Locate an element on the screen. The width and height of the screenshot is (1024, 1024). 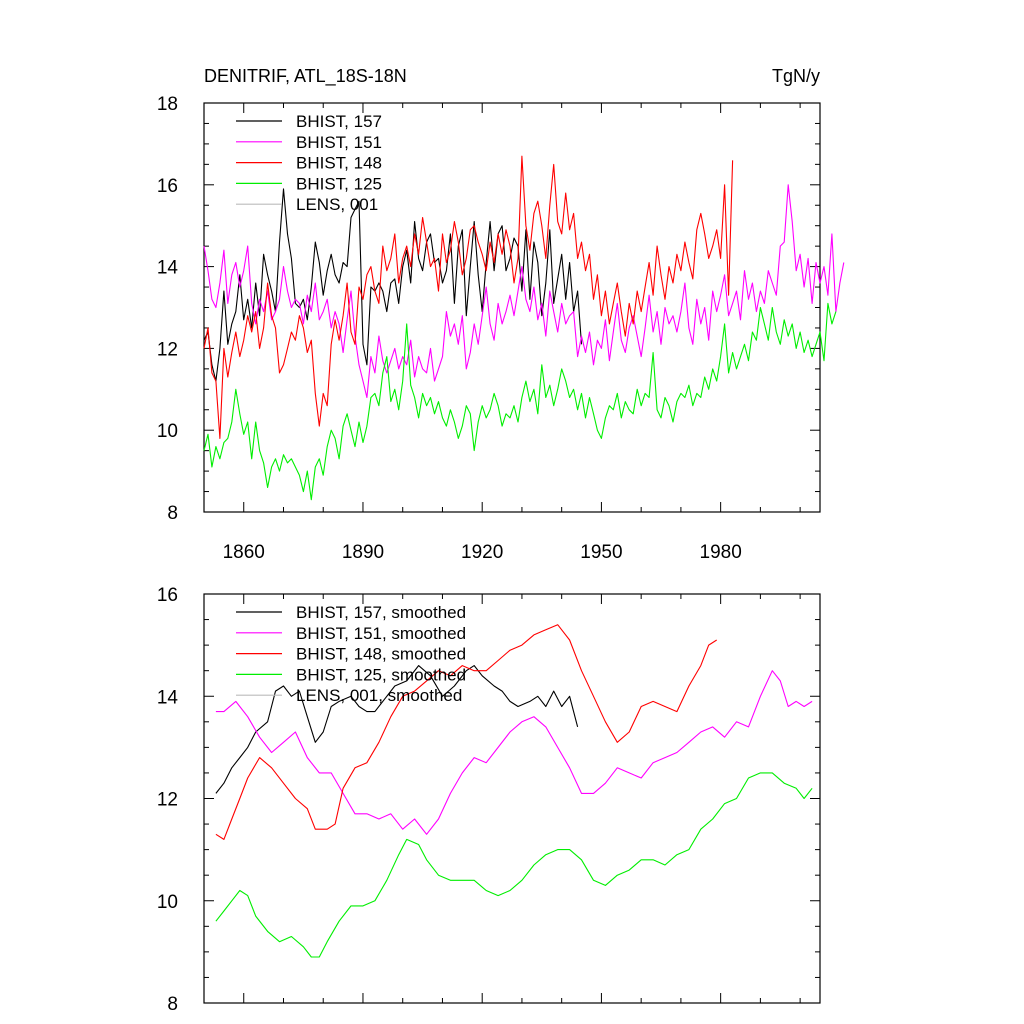
legend-label: BHIST, 151 is located at coordinates (339, 142).